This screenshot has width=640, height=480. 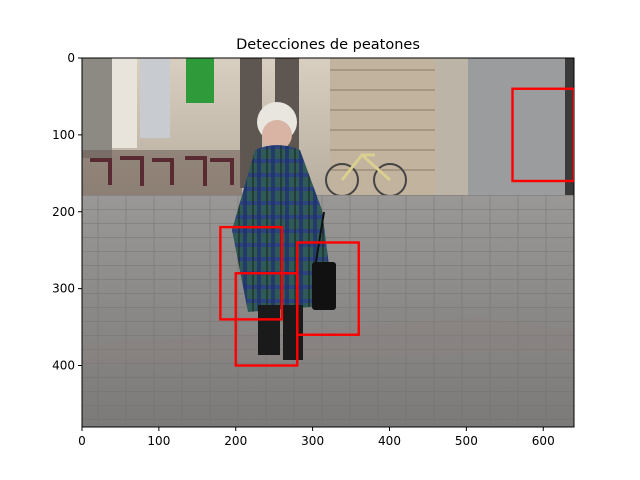 I want to click on y-axis: 0 100 200 300 400, so click(x=67, y=212).